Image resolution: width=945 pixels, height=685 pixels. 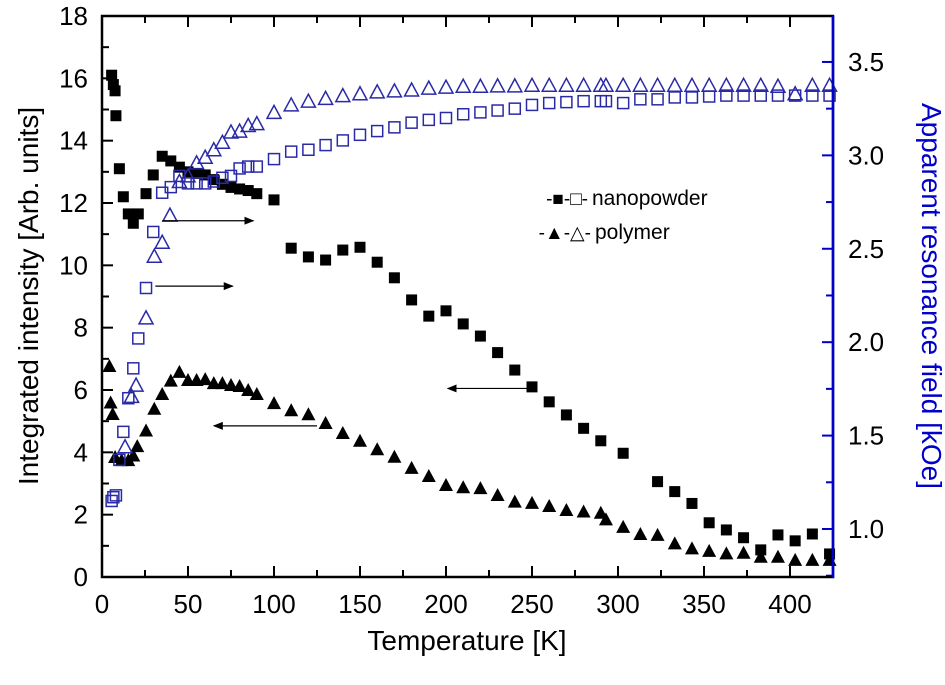 I want to click on y2-tick-label: 1.5, so click(x=866, y=436).